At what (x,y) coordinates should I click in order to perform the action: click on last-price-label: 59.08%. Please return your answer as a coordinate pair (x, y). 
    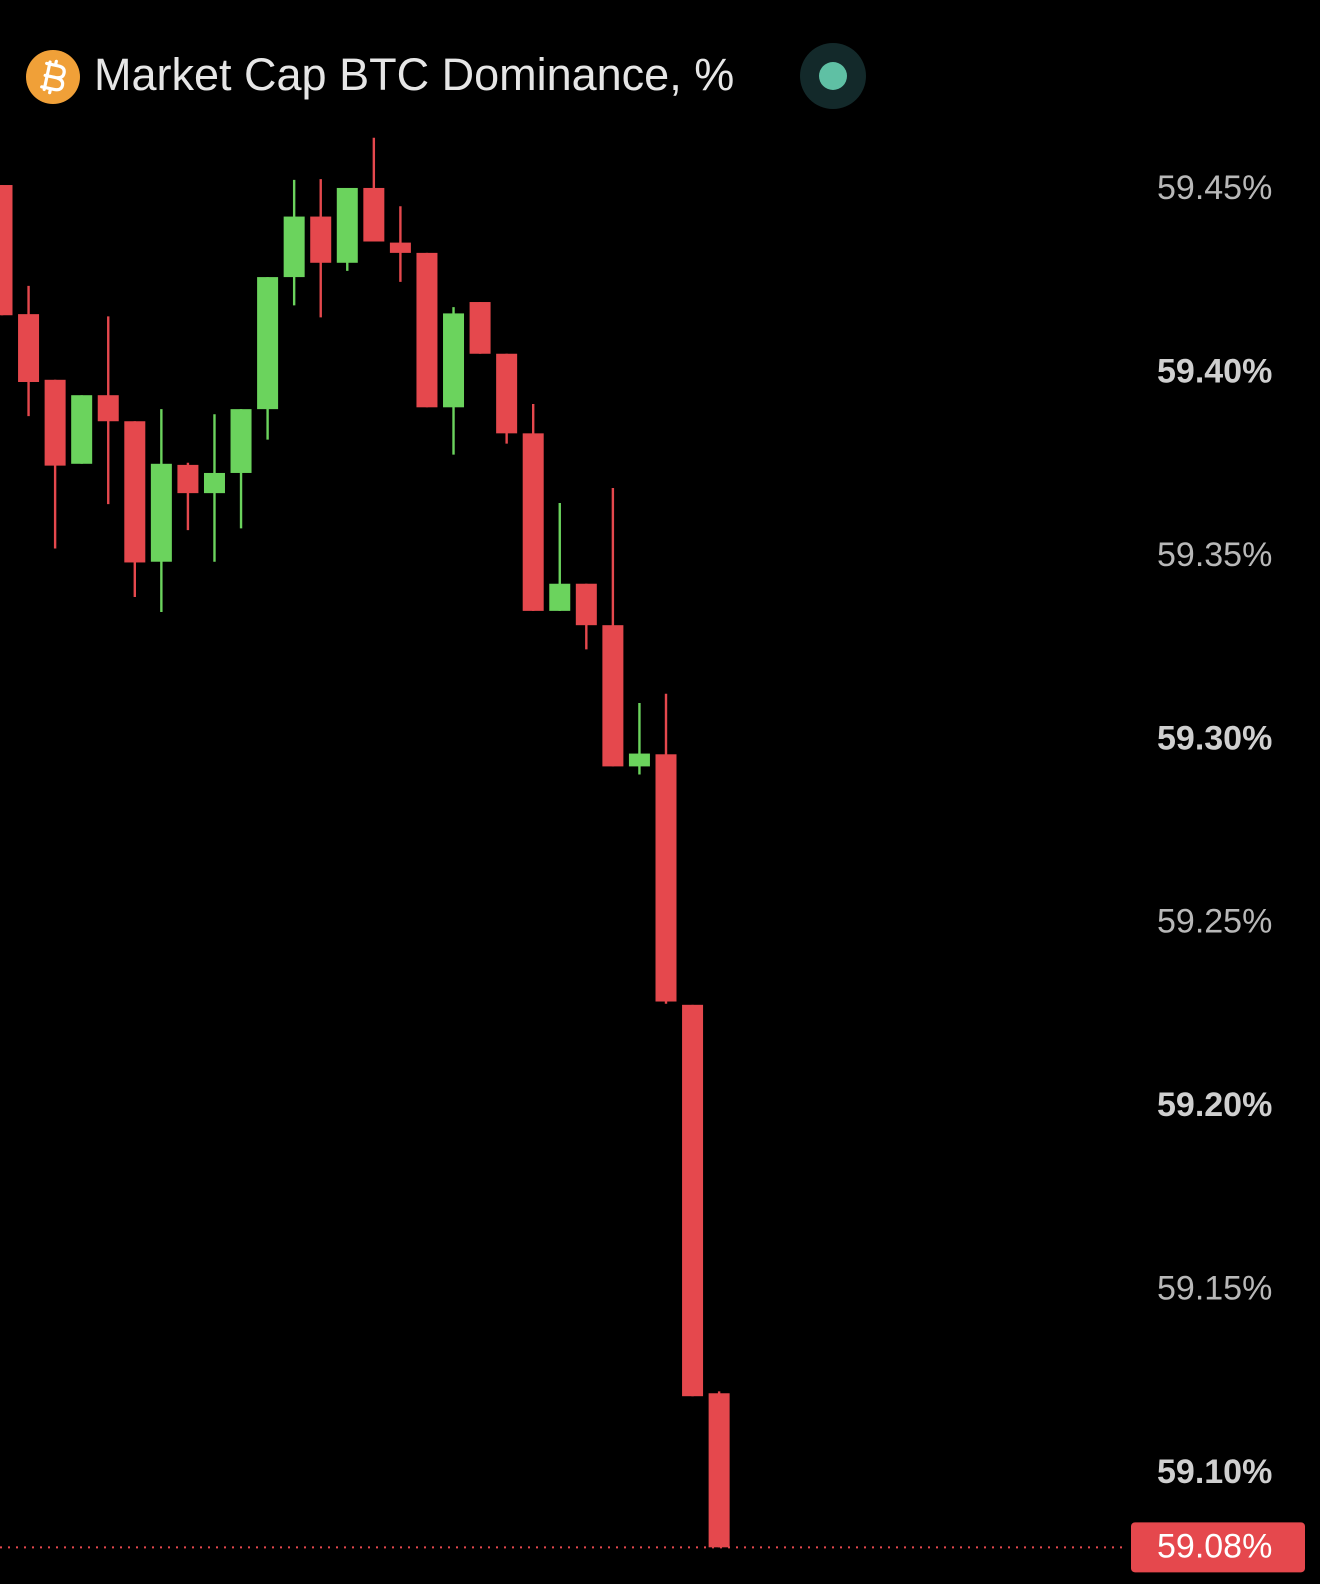
    Looking at the image, I should click on (1214, 1546).